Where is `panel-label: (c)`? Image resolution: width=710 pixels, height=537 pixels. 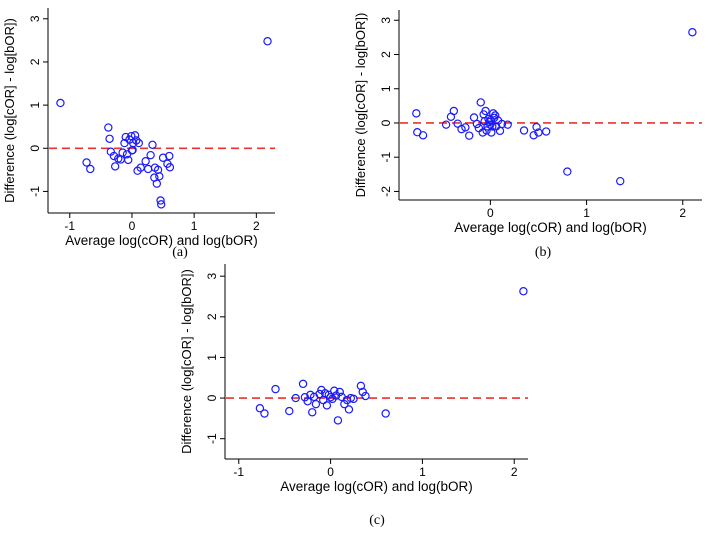 panel-label: (c) is located at coordinates (377, 520).